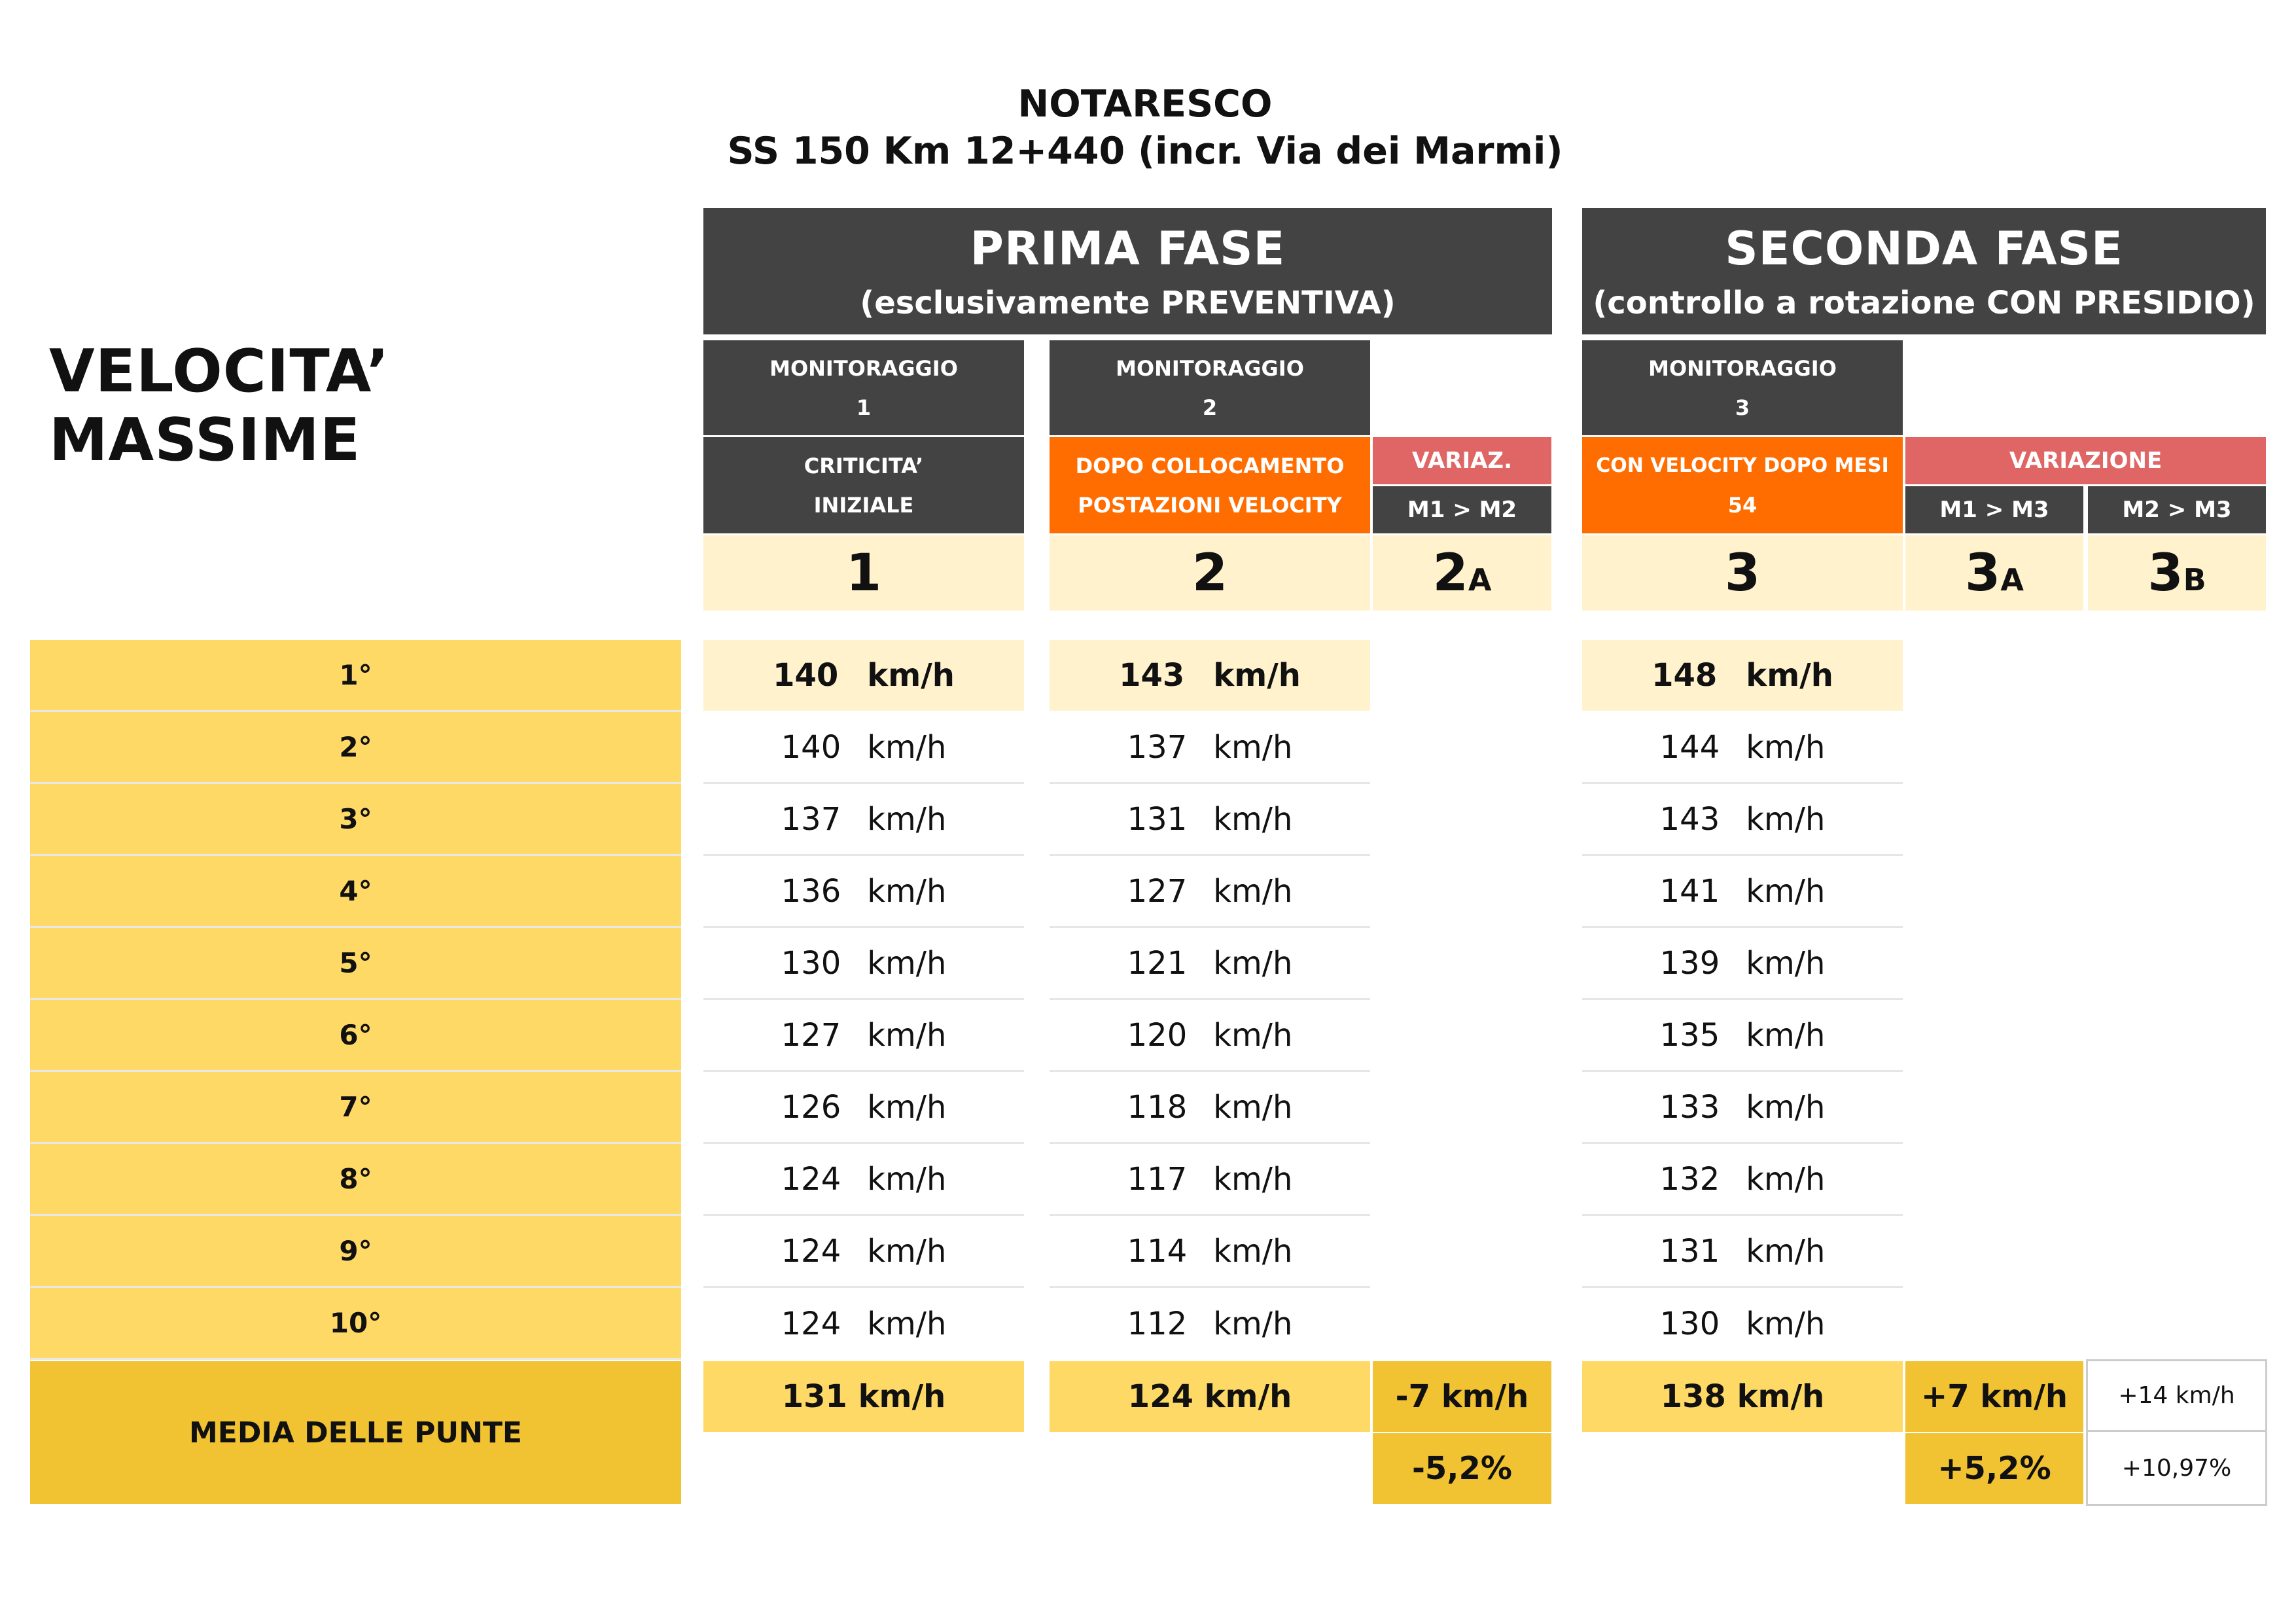  What do you see at coordinates (1210, 1324) in the screenshot?
I see `m2-row-10: 112 km/h` at bounding box center [1210, 1324].